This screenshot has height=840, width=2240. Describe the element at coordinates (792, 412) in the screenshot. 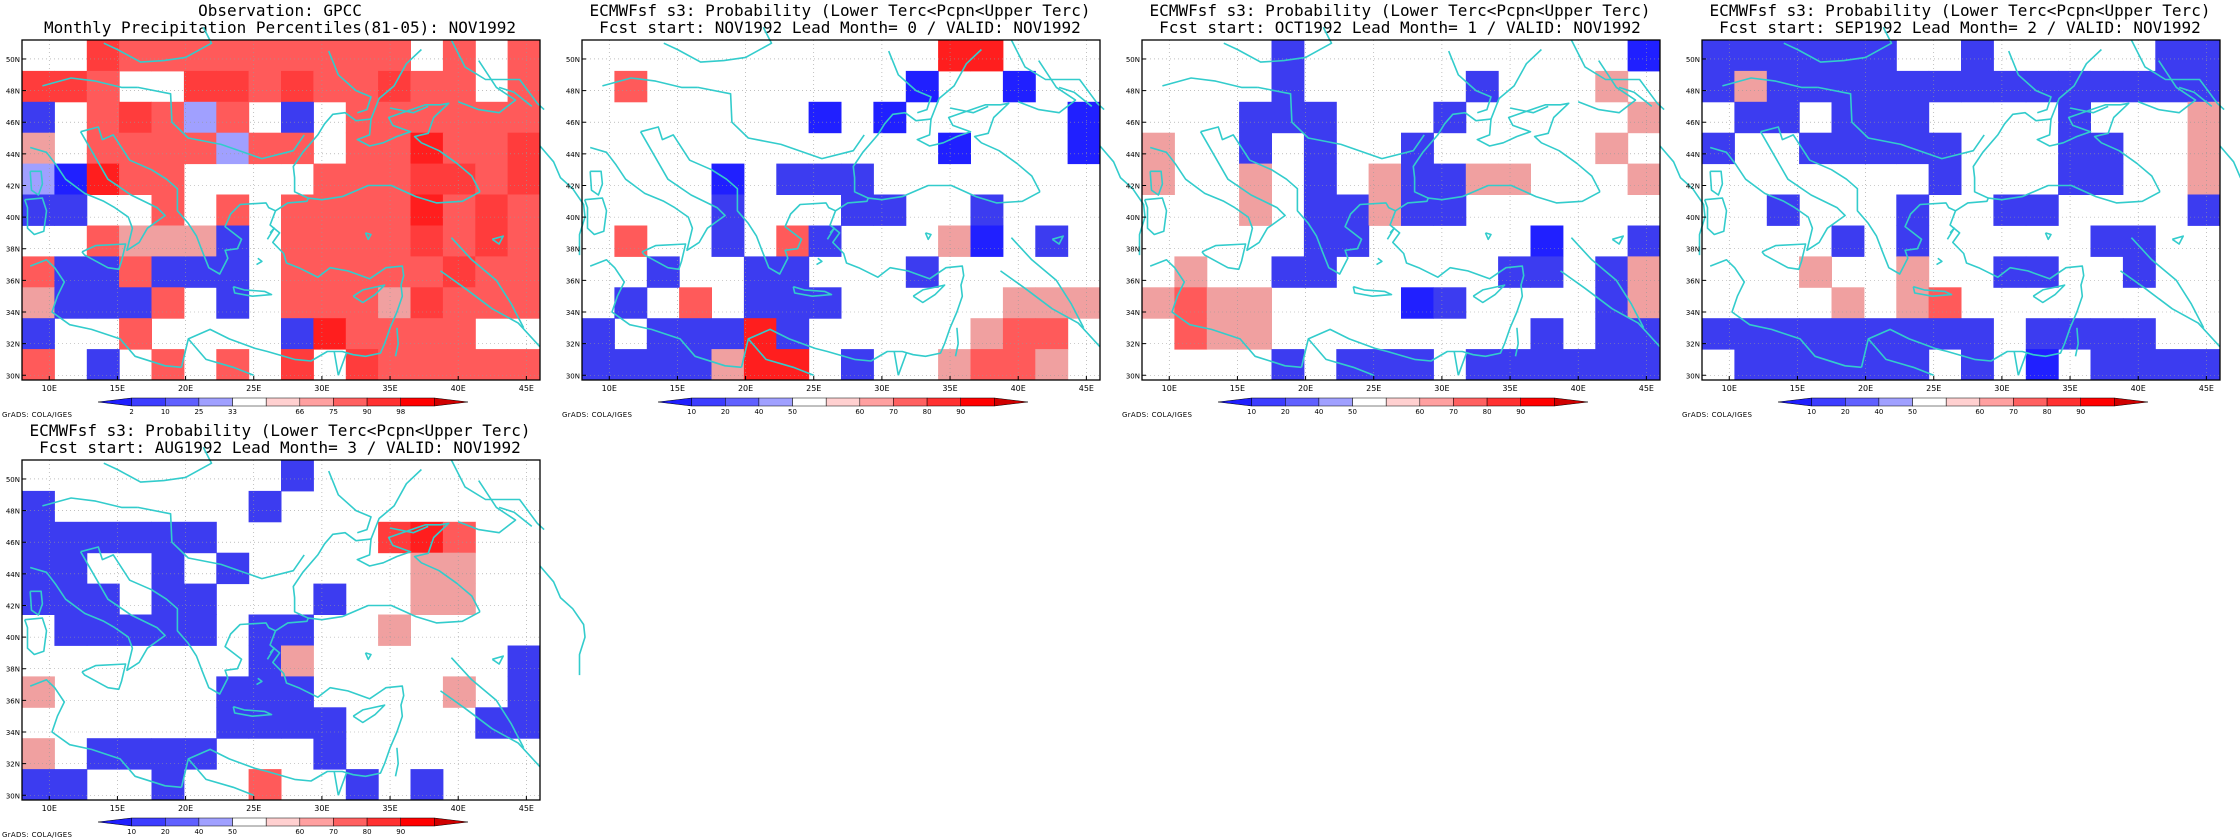

I see `colorbar-label: 50` at that location.